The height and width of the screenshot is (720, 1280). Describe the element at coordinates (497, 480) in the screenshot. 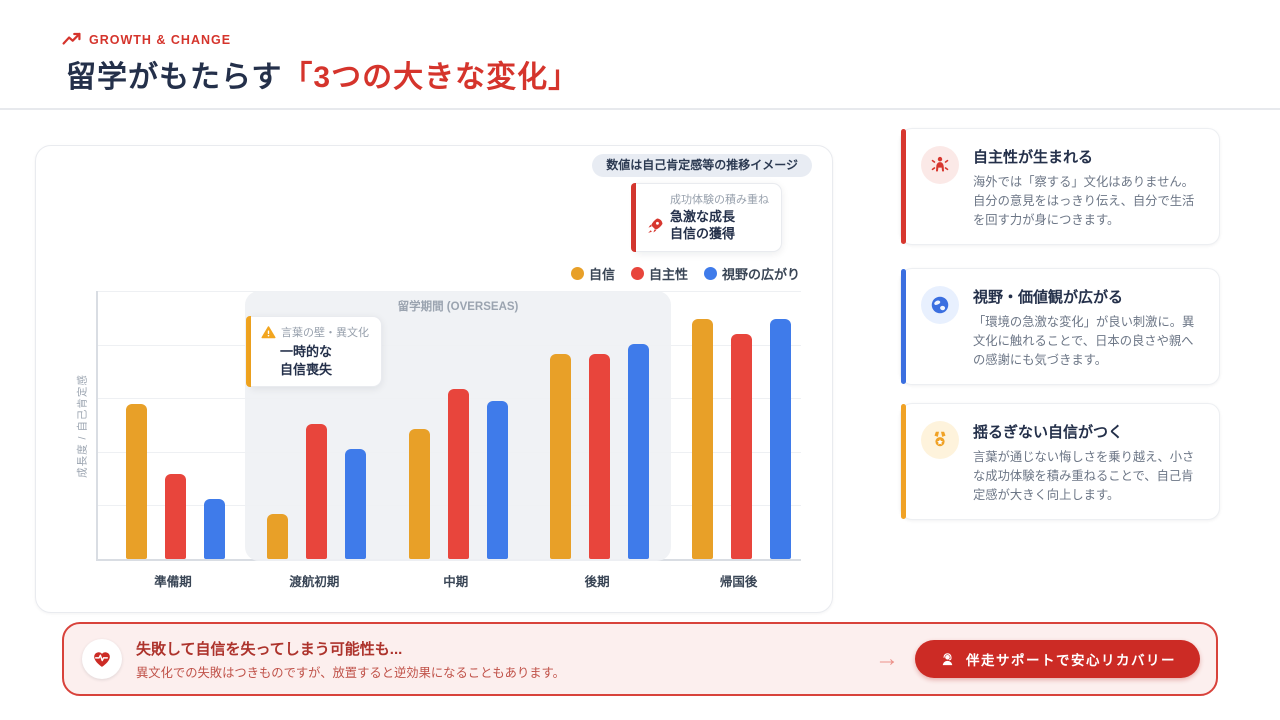

I see `bar-中期-視野の広がり` at that location.